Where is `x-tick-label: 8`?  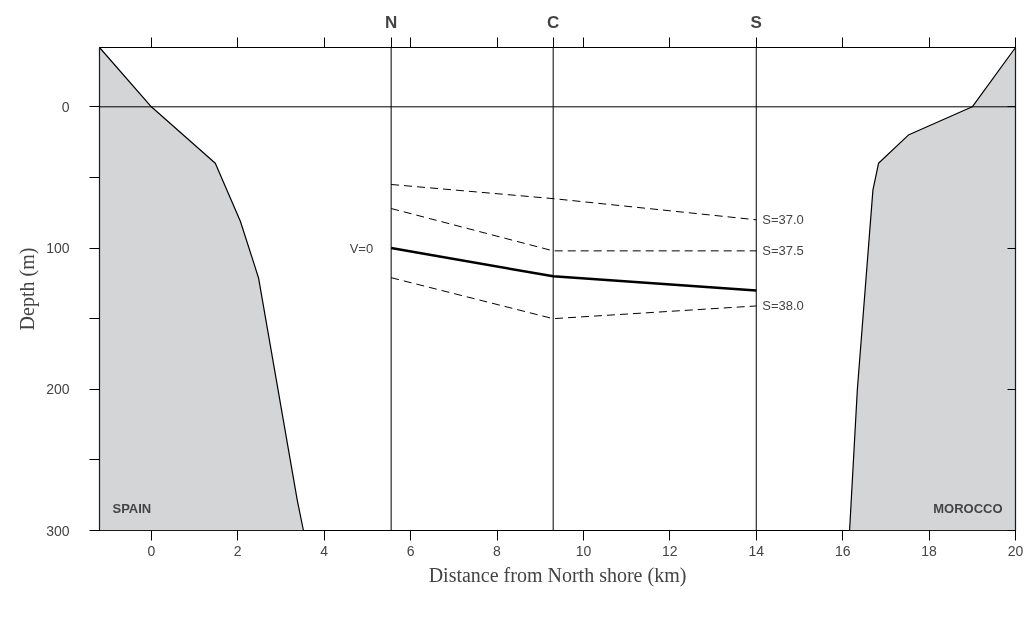 x-tick-label: 8 is located at coordinates (497, 550).